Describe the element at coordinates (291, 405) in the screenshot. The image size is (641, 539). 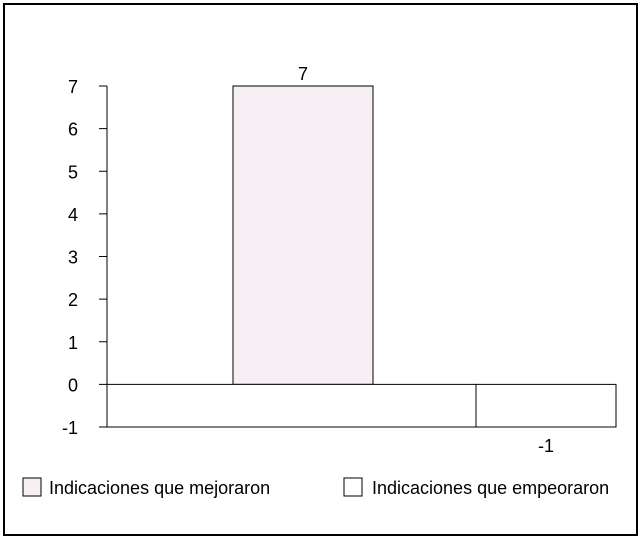
I see `bar-empeoraron-left` at that location.